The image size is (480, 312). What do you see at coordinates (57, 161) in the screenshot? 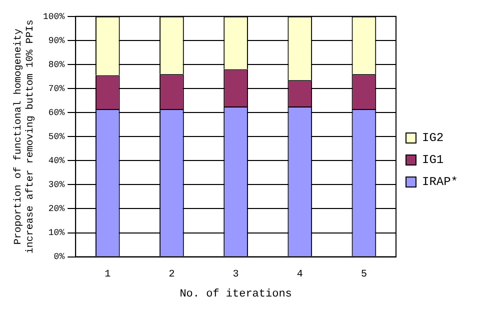
I see `y-tick-label: 40%` at bounding box center [57, 161].